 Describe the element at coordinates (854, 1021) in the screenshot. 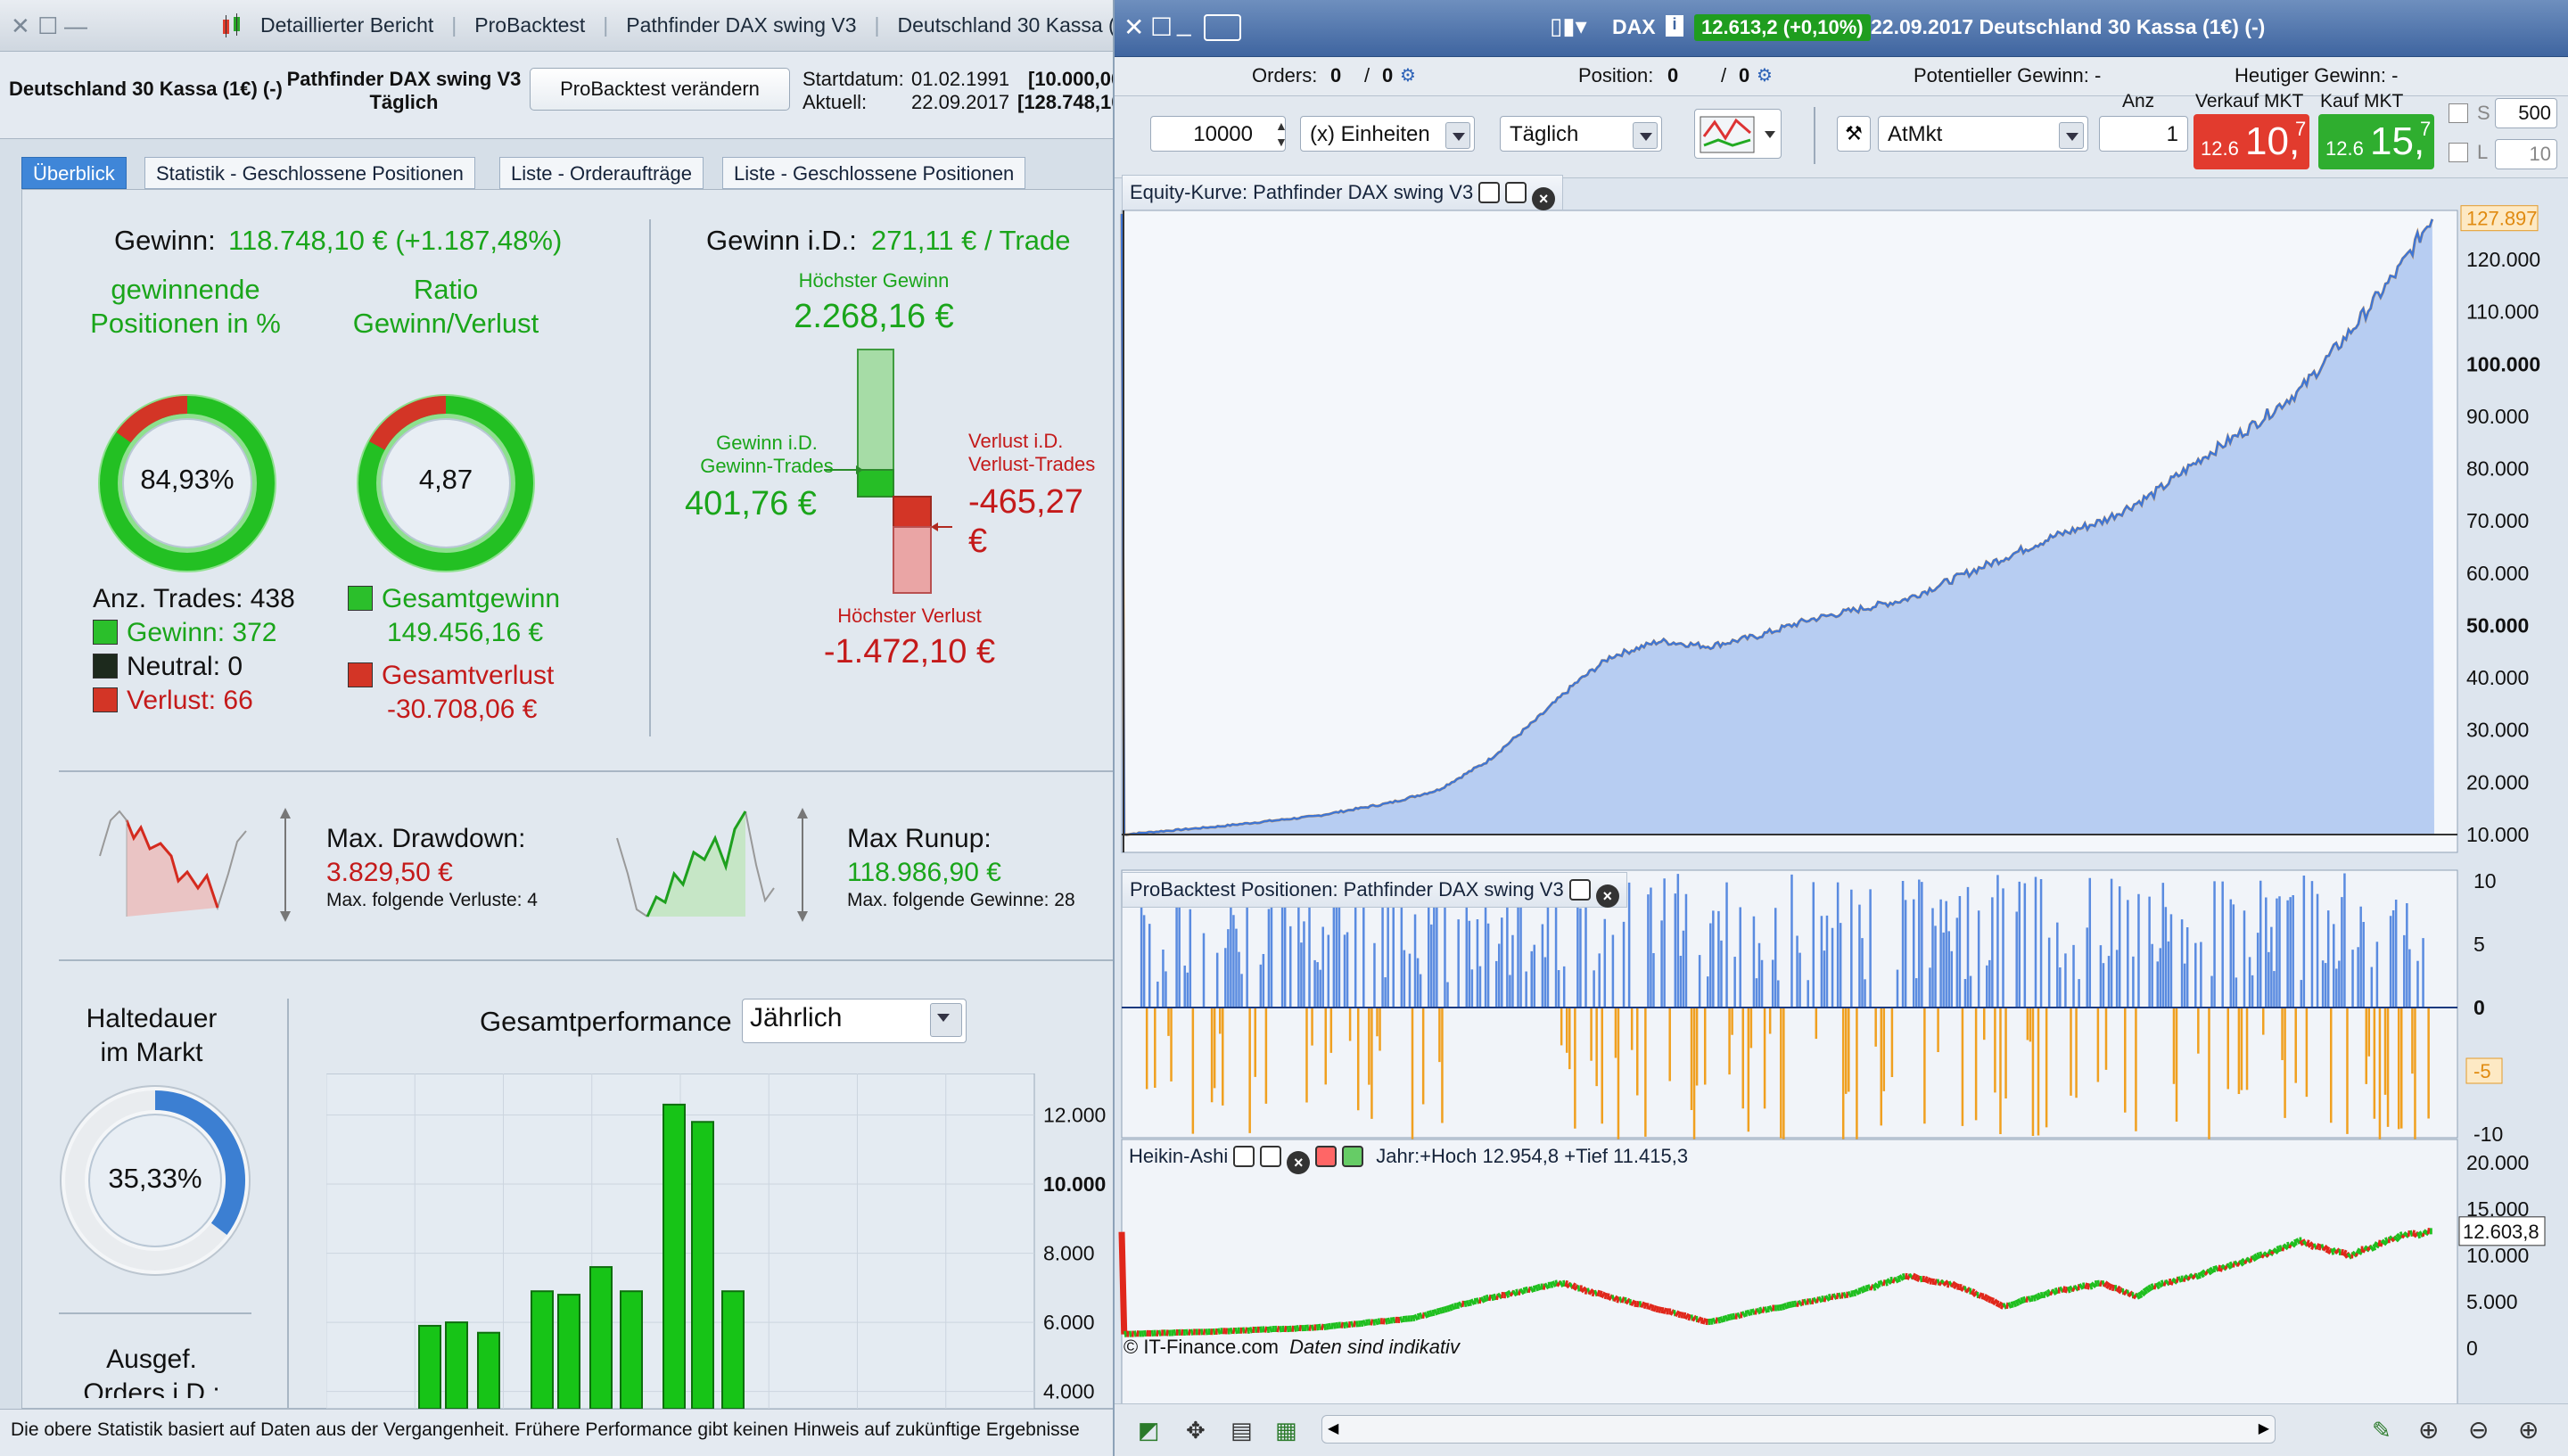

I see `performance-period-select: Jährlich` at that location.